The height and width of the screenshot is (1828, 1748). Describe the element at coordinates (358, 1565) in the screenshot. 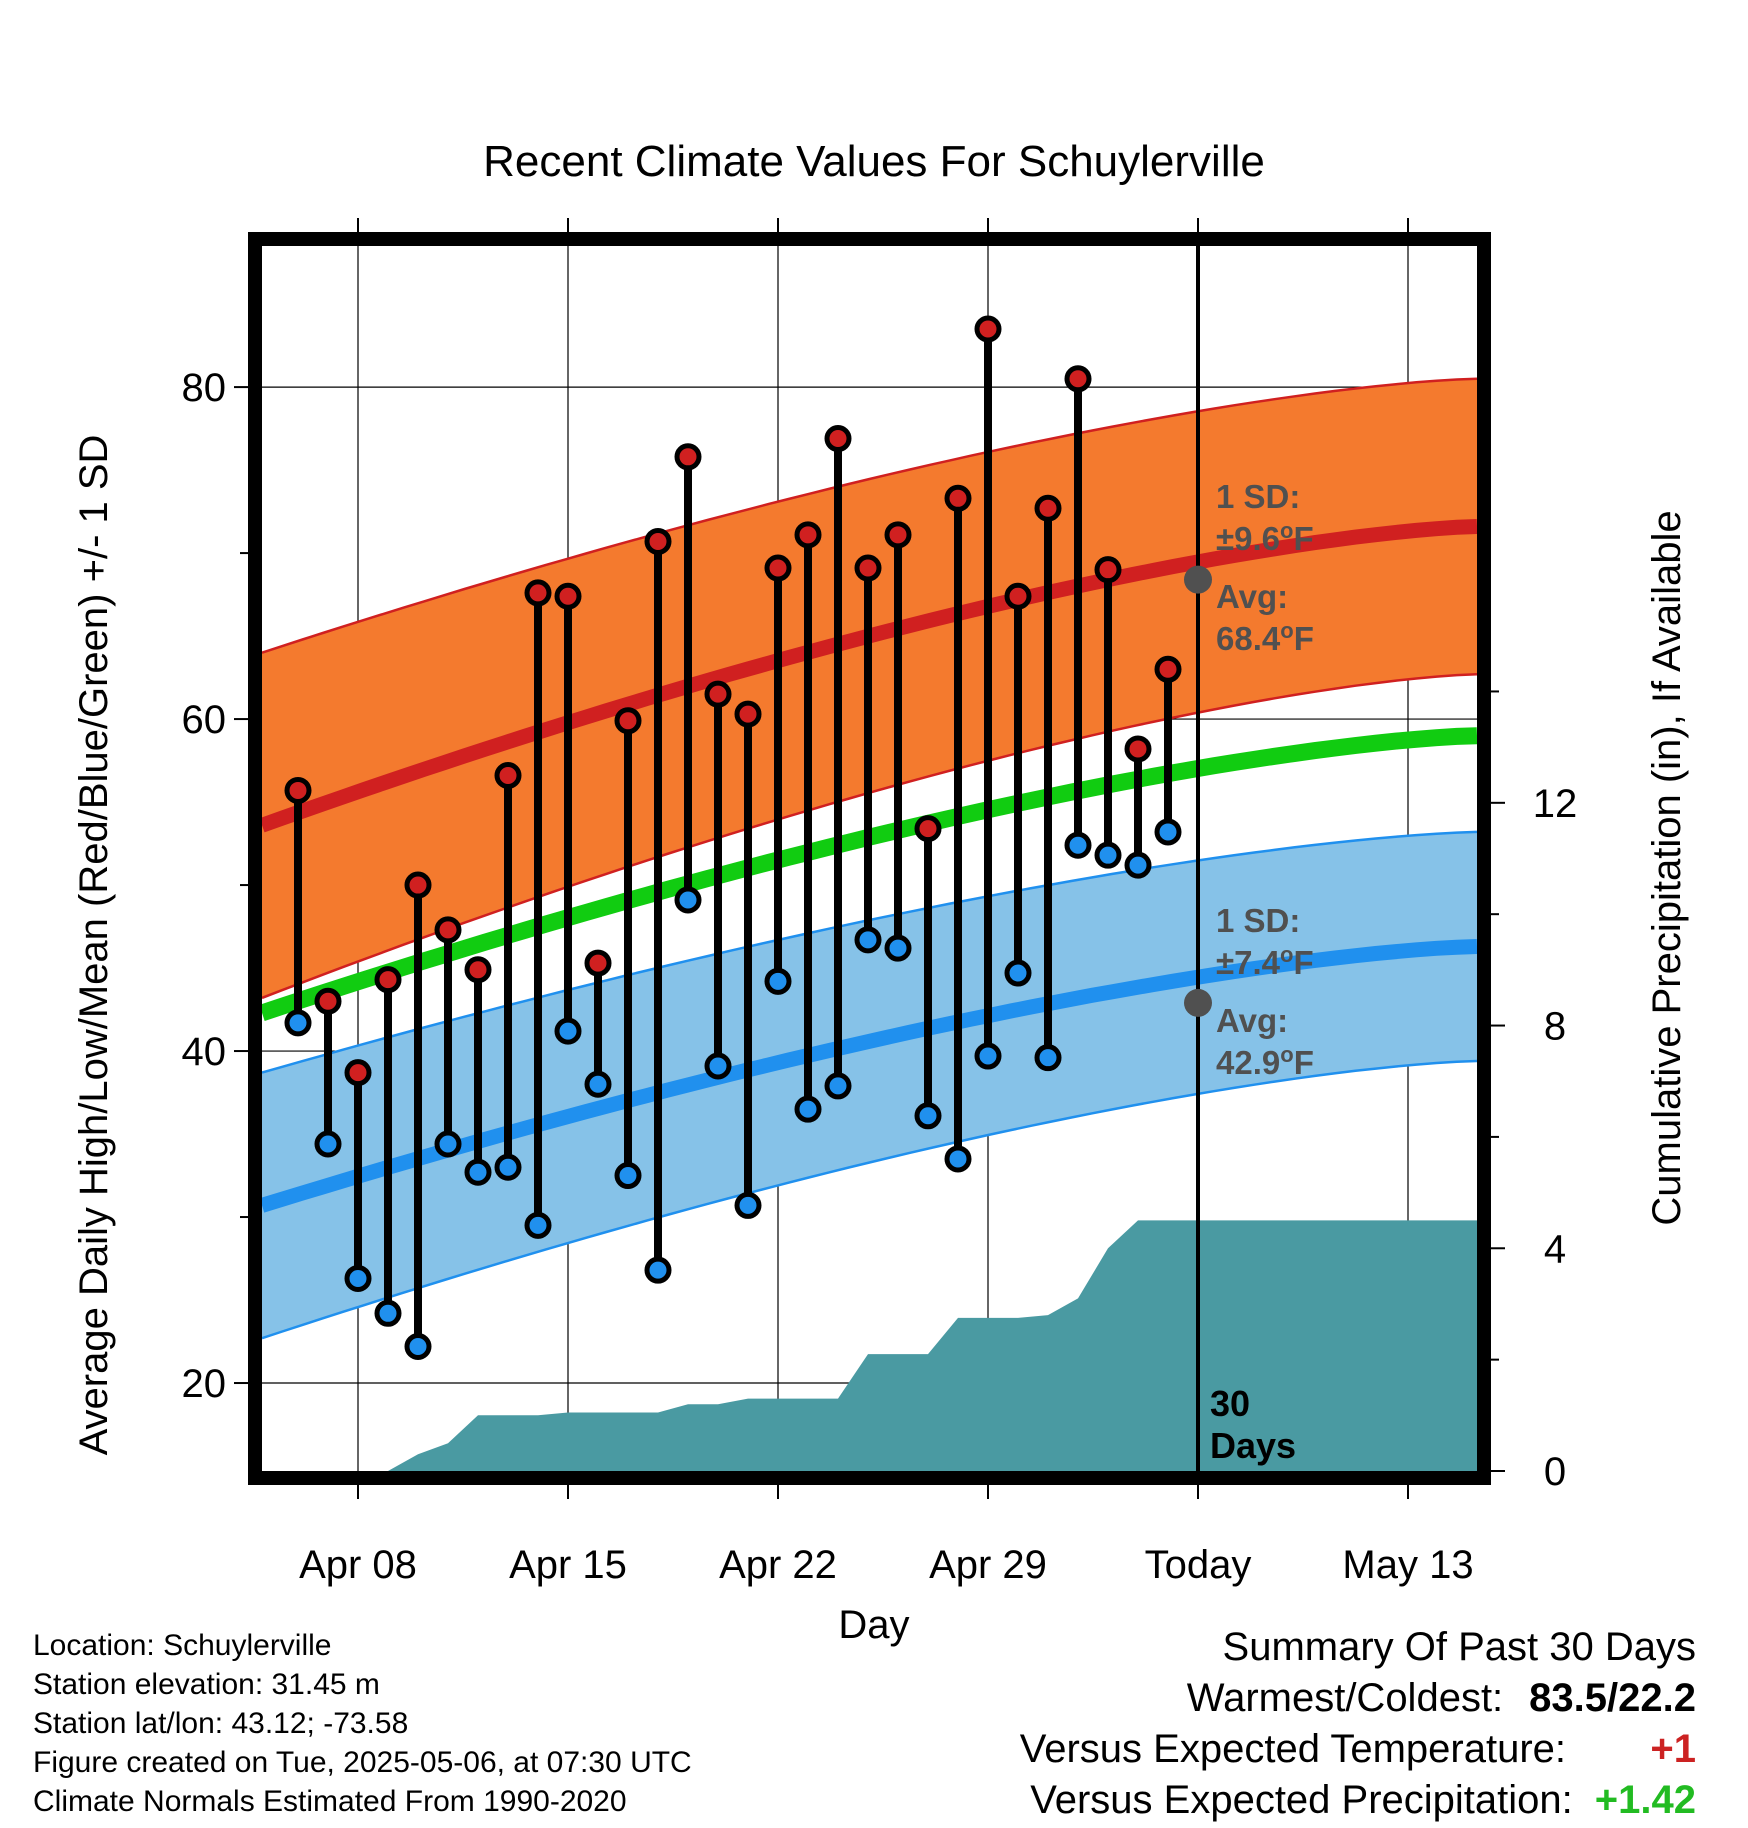

I see `x-tick-label: Apr 08` at that location.